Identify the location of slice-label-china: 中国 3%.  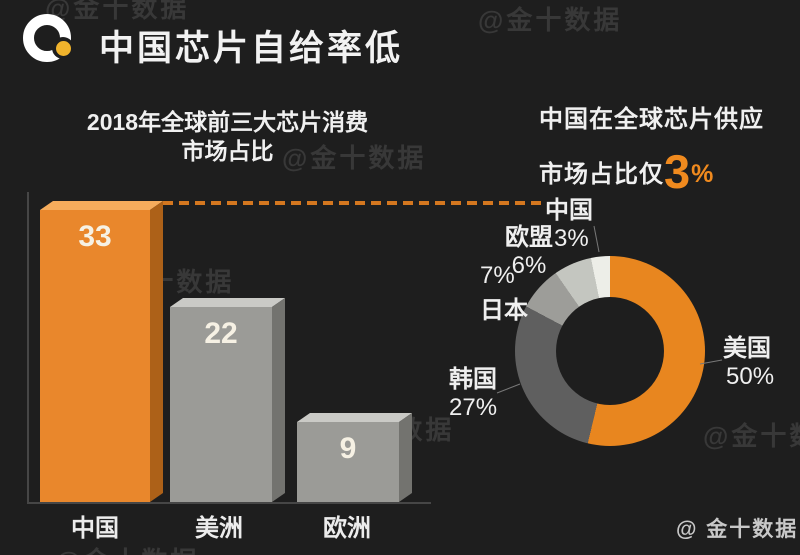
(569, 221).